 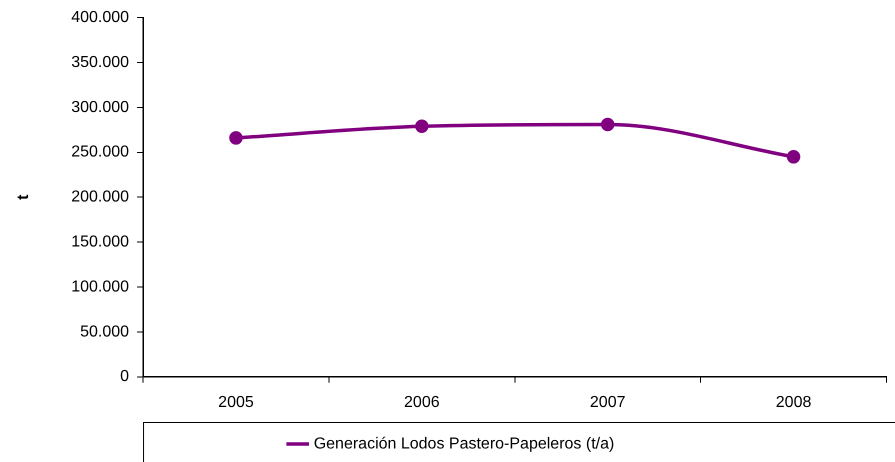 I want to click on y-tick-label: 400.000, so click(x=100, y=17).